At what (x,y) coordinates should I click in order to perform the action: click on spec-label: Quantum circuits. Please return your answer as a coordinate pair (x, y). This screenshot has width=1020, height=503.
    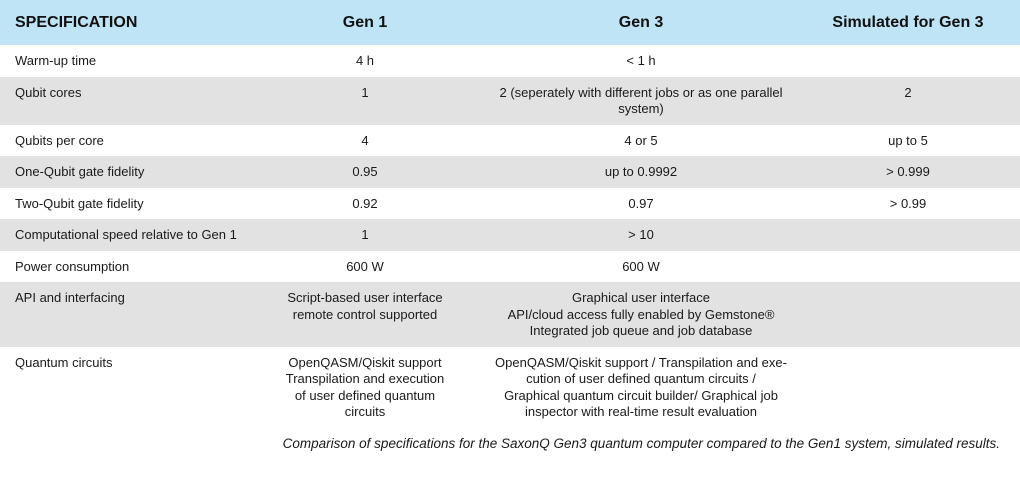
    Looking at the image, I should click on (64, 362).